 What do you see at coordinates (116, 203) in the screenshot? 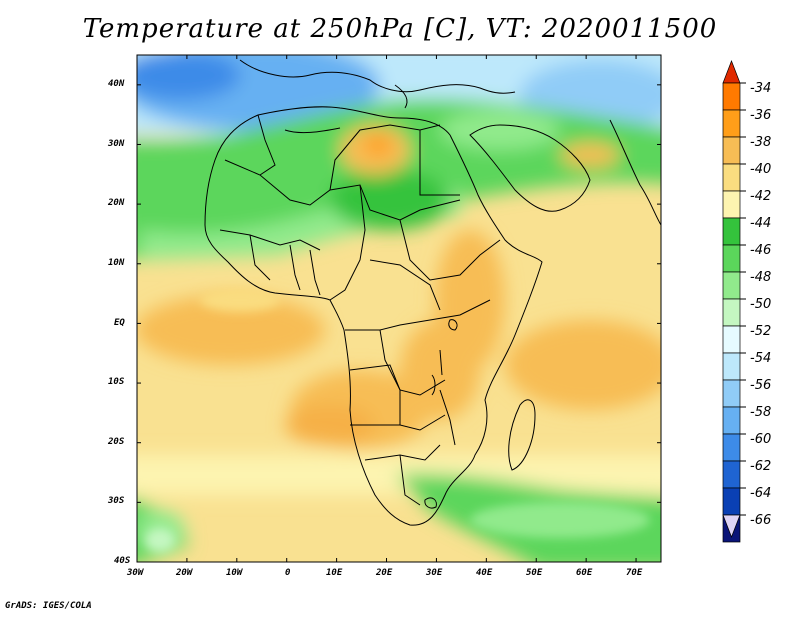
I see `lat-label-20n: 20N` at bounding box center [116, 203].